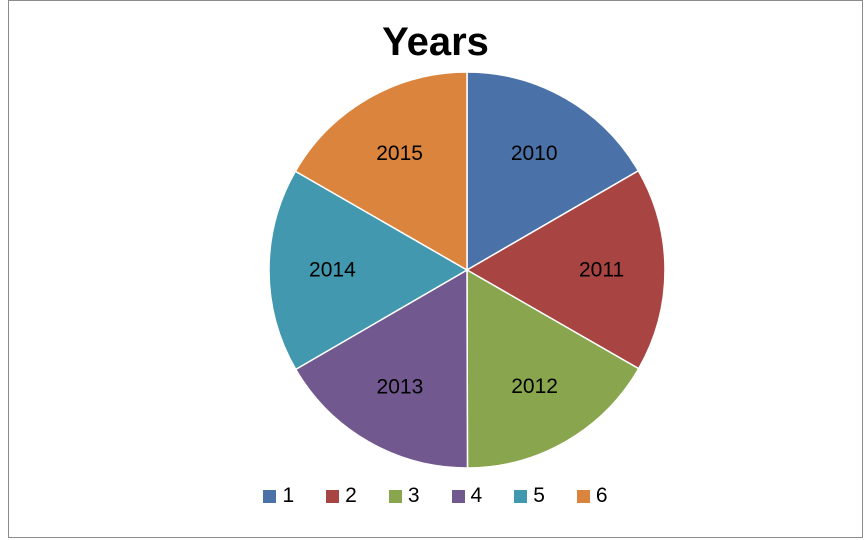 The width and height of the screenshot is (864, 540). I want to click on legend-label: 4, so click(476, 495).